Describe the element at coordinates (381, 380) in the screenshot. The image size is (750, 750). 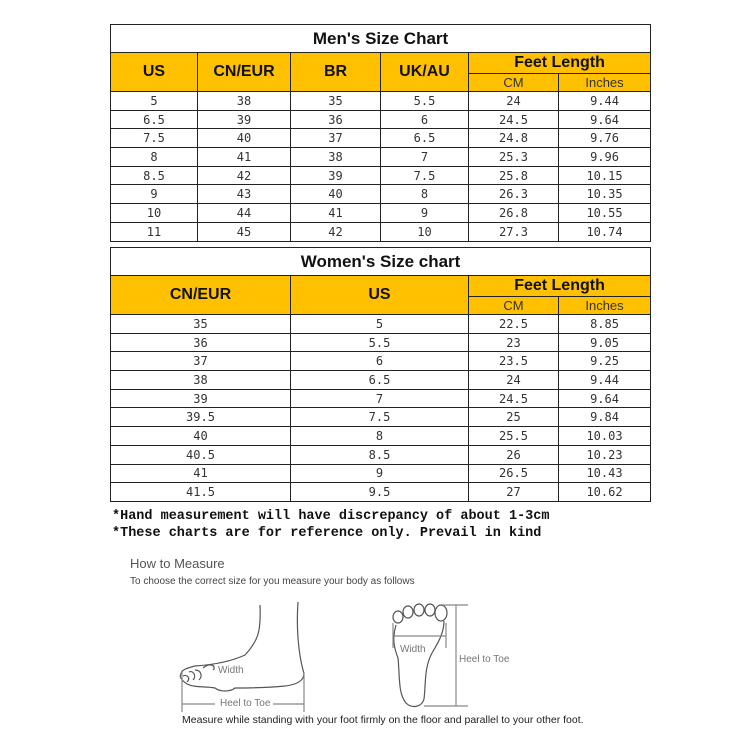
I see `table-row: 38 6.5 24 9.44` at that location.